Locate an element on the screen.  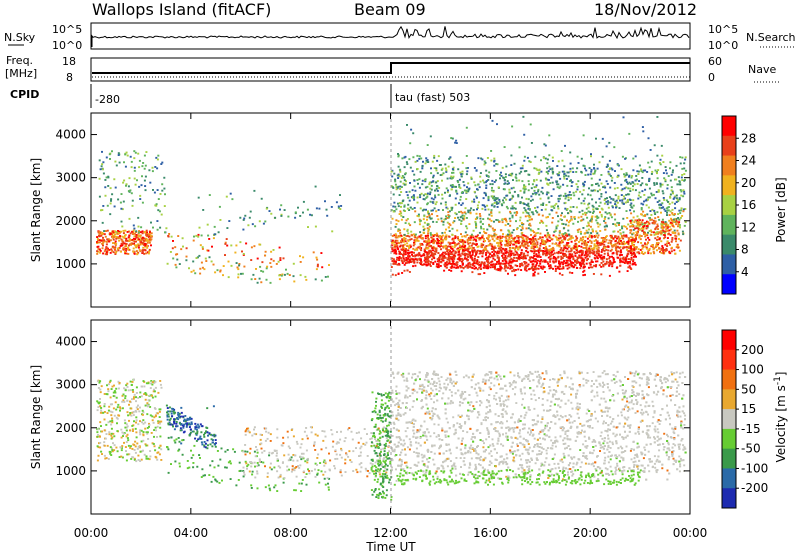
freq-right-tick-top: 60 is located at coordinates (715, 61).